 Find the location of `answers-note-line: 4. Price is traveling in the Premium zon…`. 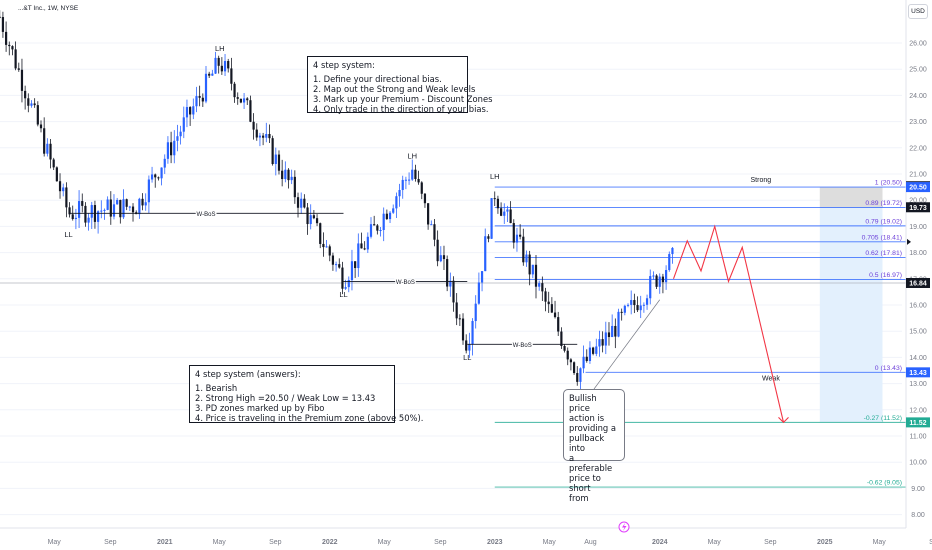

answers-note-line: 4. Price is traveling in the Premium zon… is located at coordinates (309, 418).